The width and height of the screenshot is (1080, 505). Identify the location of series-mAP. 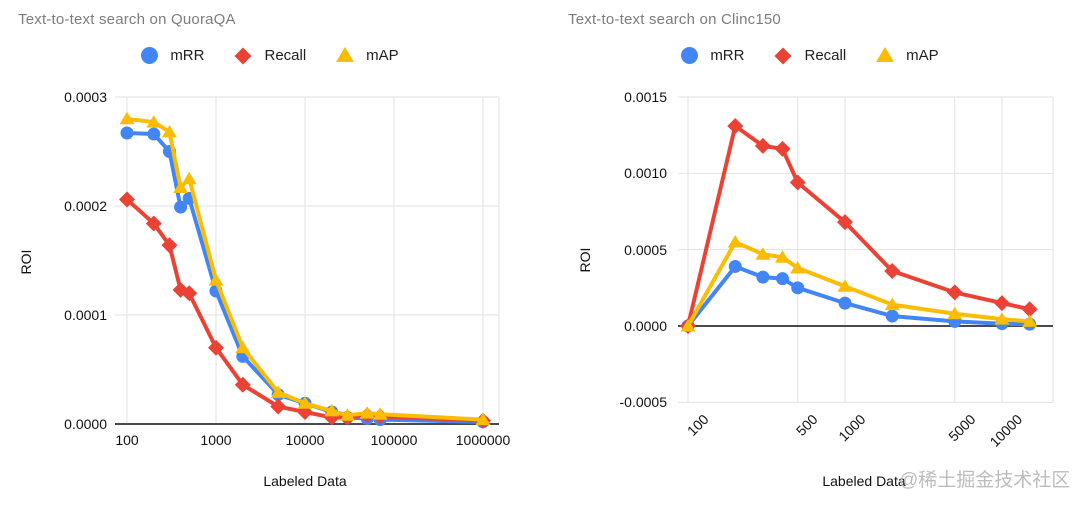
(859, 283).